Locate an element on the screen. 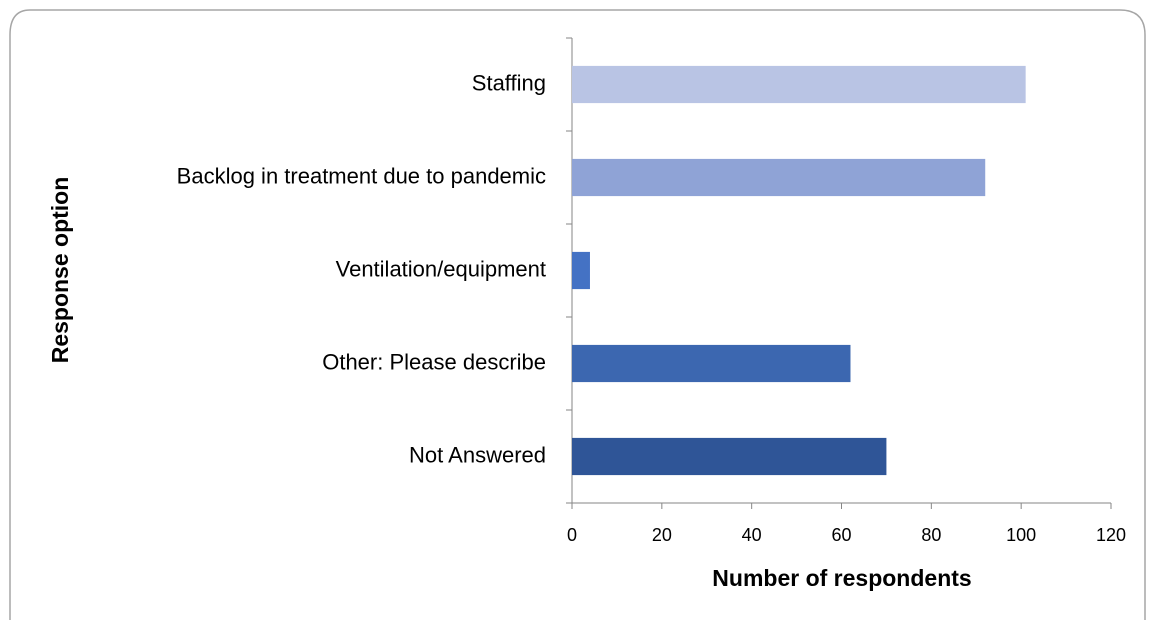 This screenshot has height=620, width=1149. x-axis-title: Number of respondents is located at coordinates (841, 578).